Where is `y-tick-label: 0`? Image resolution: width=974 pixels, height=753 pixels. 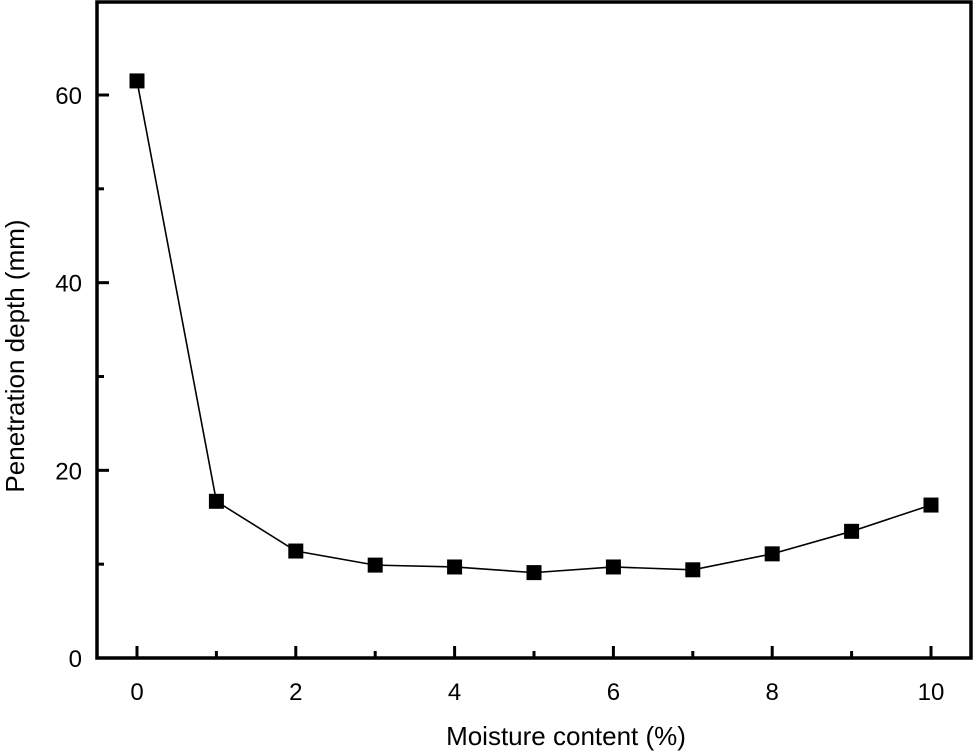
y-tick-label: 0 is located at coordinates (75, 659).